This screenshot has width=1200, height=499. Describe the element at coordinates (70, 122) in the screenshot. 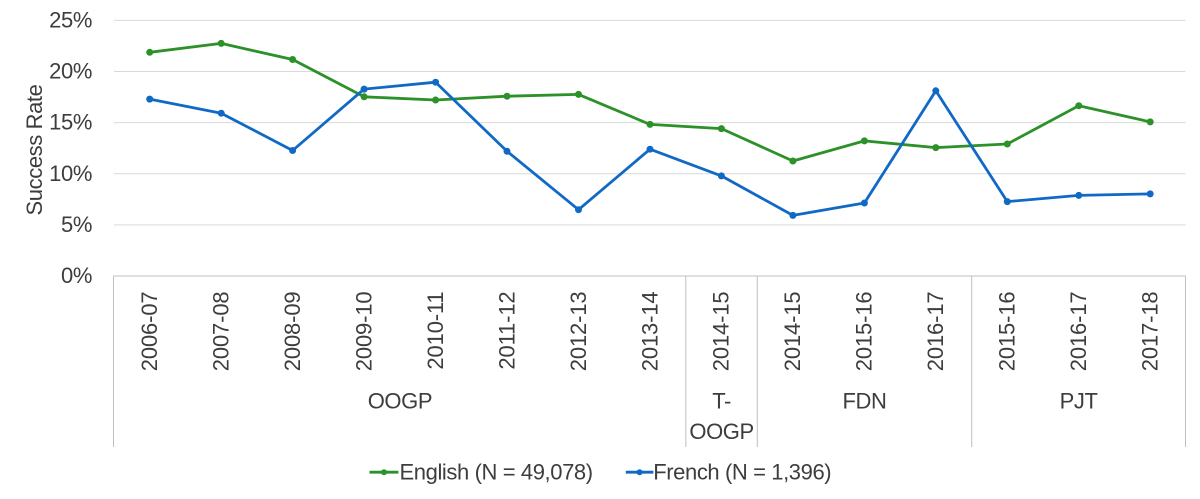

I see `svg-text: 15%` at that location.